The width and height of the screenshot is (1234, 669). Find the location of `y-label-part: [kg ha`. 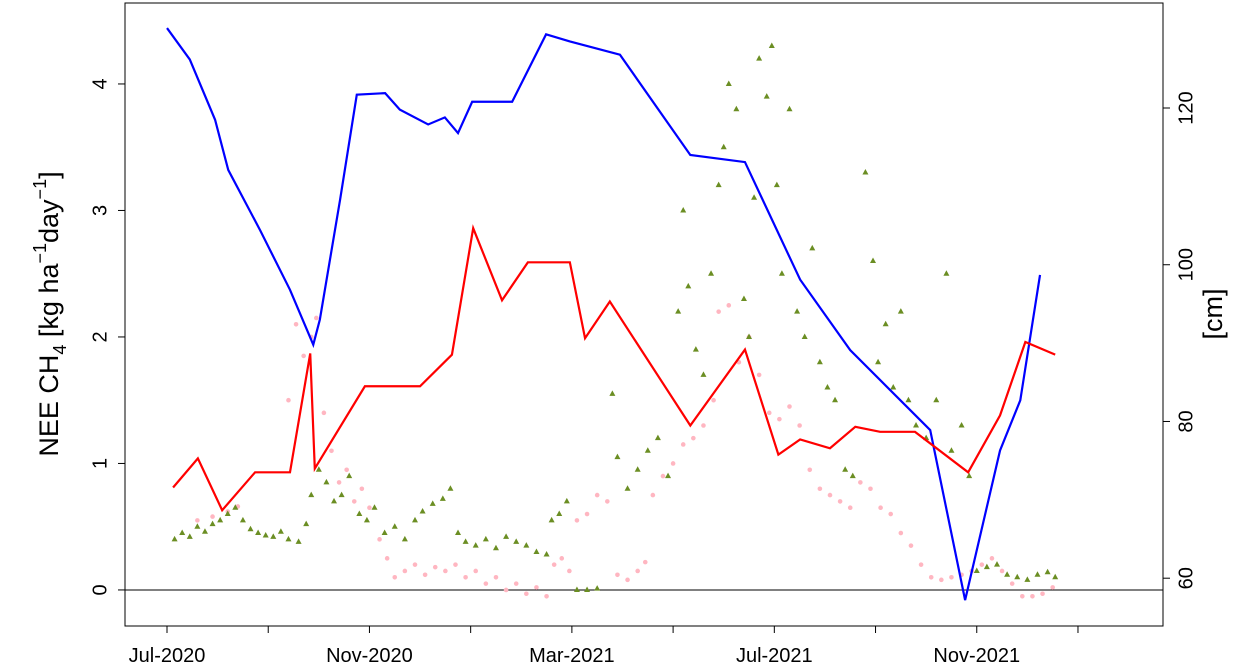

y-label-part: [kg ha is located at coordinates (49, 304).